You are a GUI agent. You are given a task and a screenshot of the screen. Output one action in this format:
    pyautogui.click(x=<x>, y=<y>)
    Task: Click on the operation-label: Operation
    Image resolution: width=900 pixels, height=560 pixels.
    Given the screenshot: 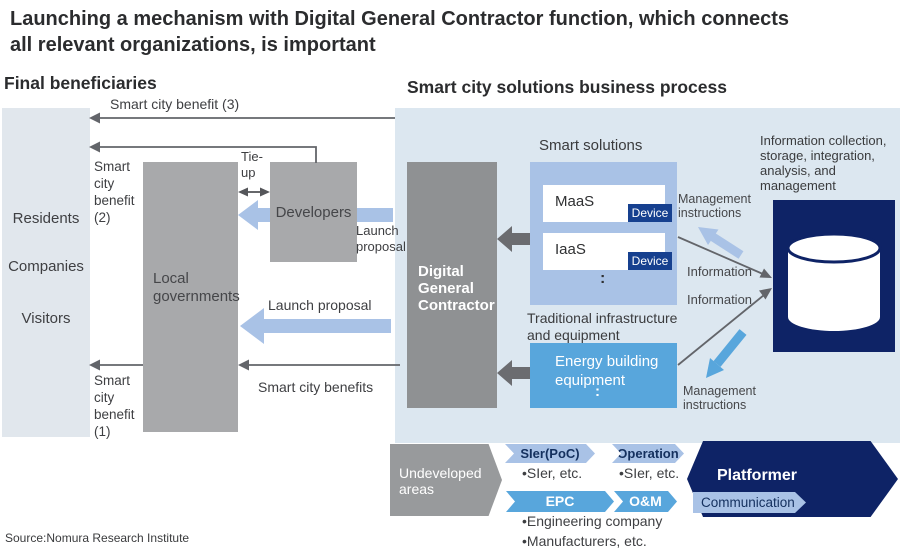 What is the action you would take?
    pyautogui.click(x=648, y=453)
    